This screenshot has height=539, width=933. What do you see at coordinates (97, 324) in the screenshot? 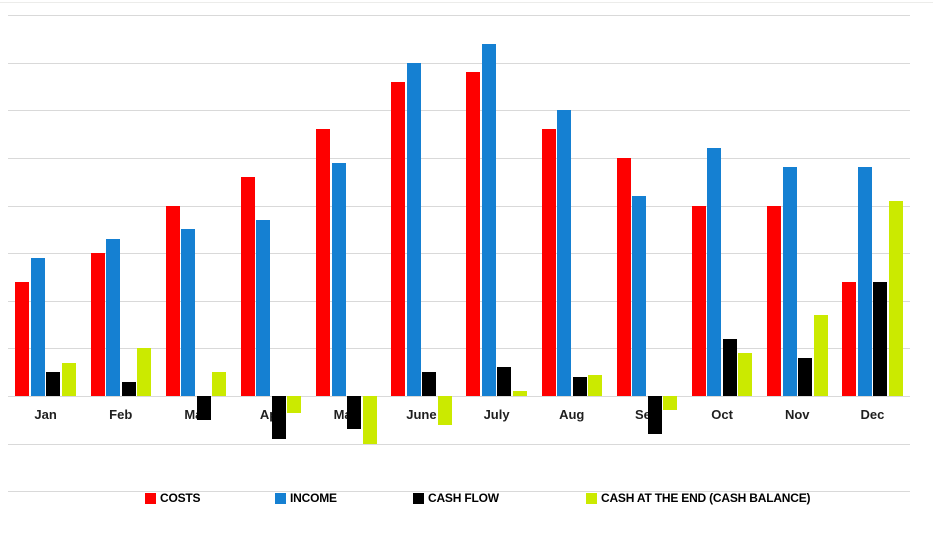
I see `bar-costs-feb` at bounding box center [97, 324].